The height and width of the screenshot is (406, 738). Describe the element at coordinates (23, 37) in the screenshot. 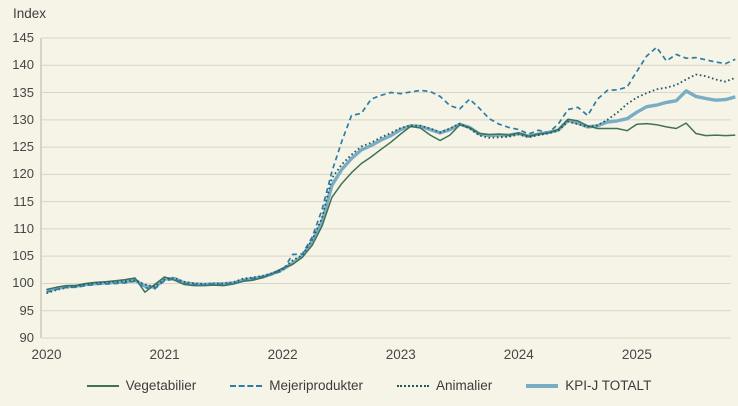

I see `y-tick-label: 145` at that location.